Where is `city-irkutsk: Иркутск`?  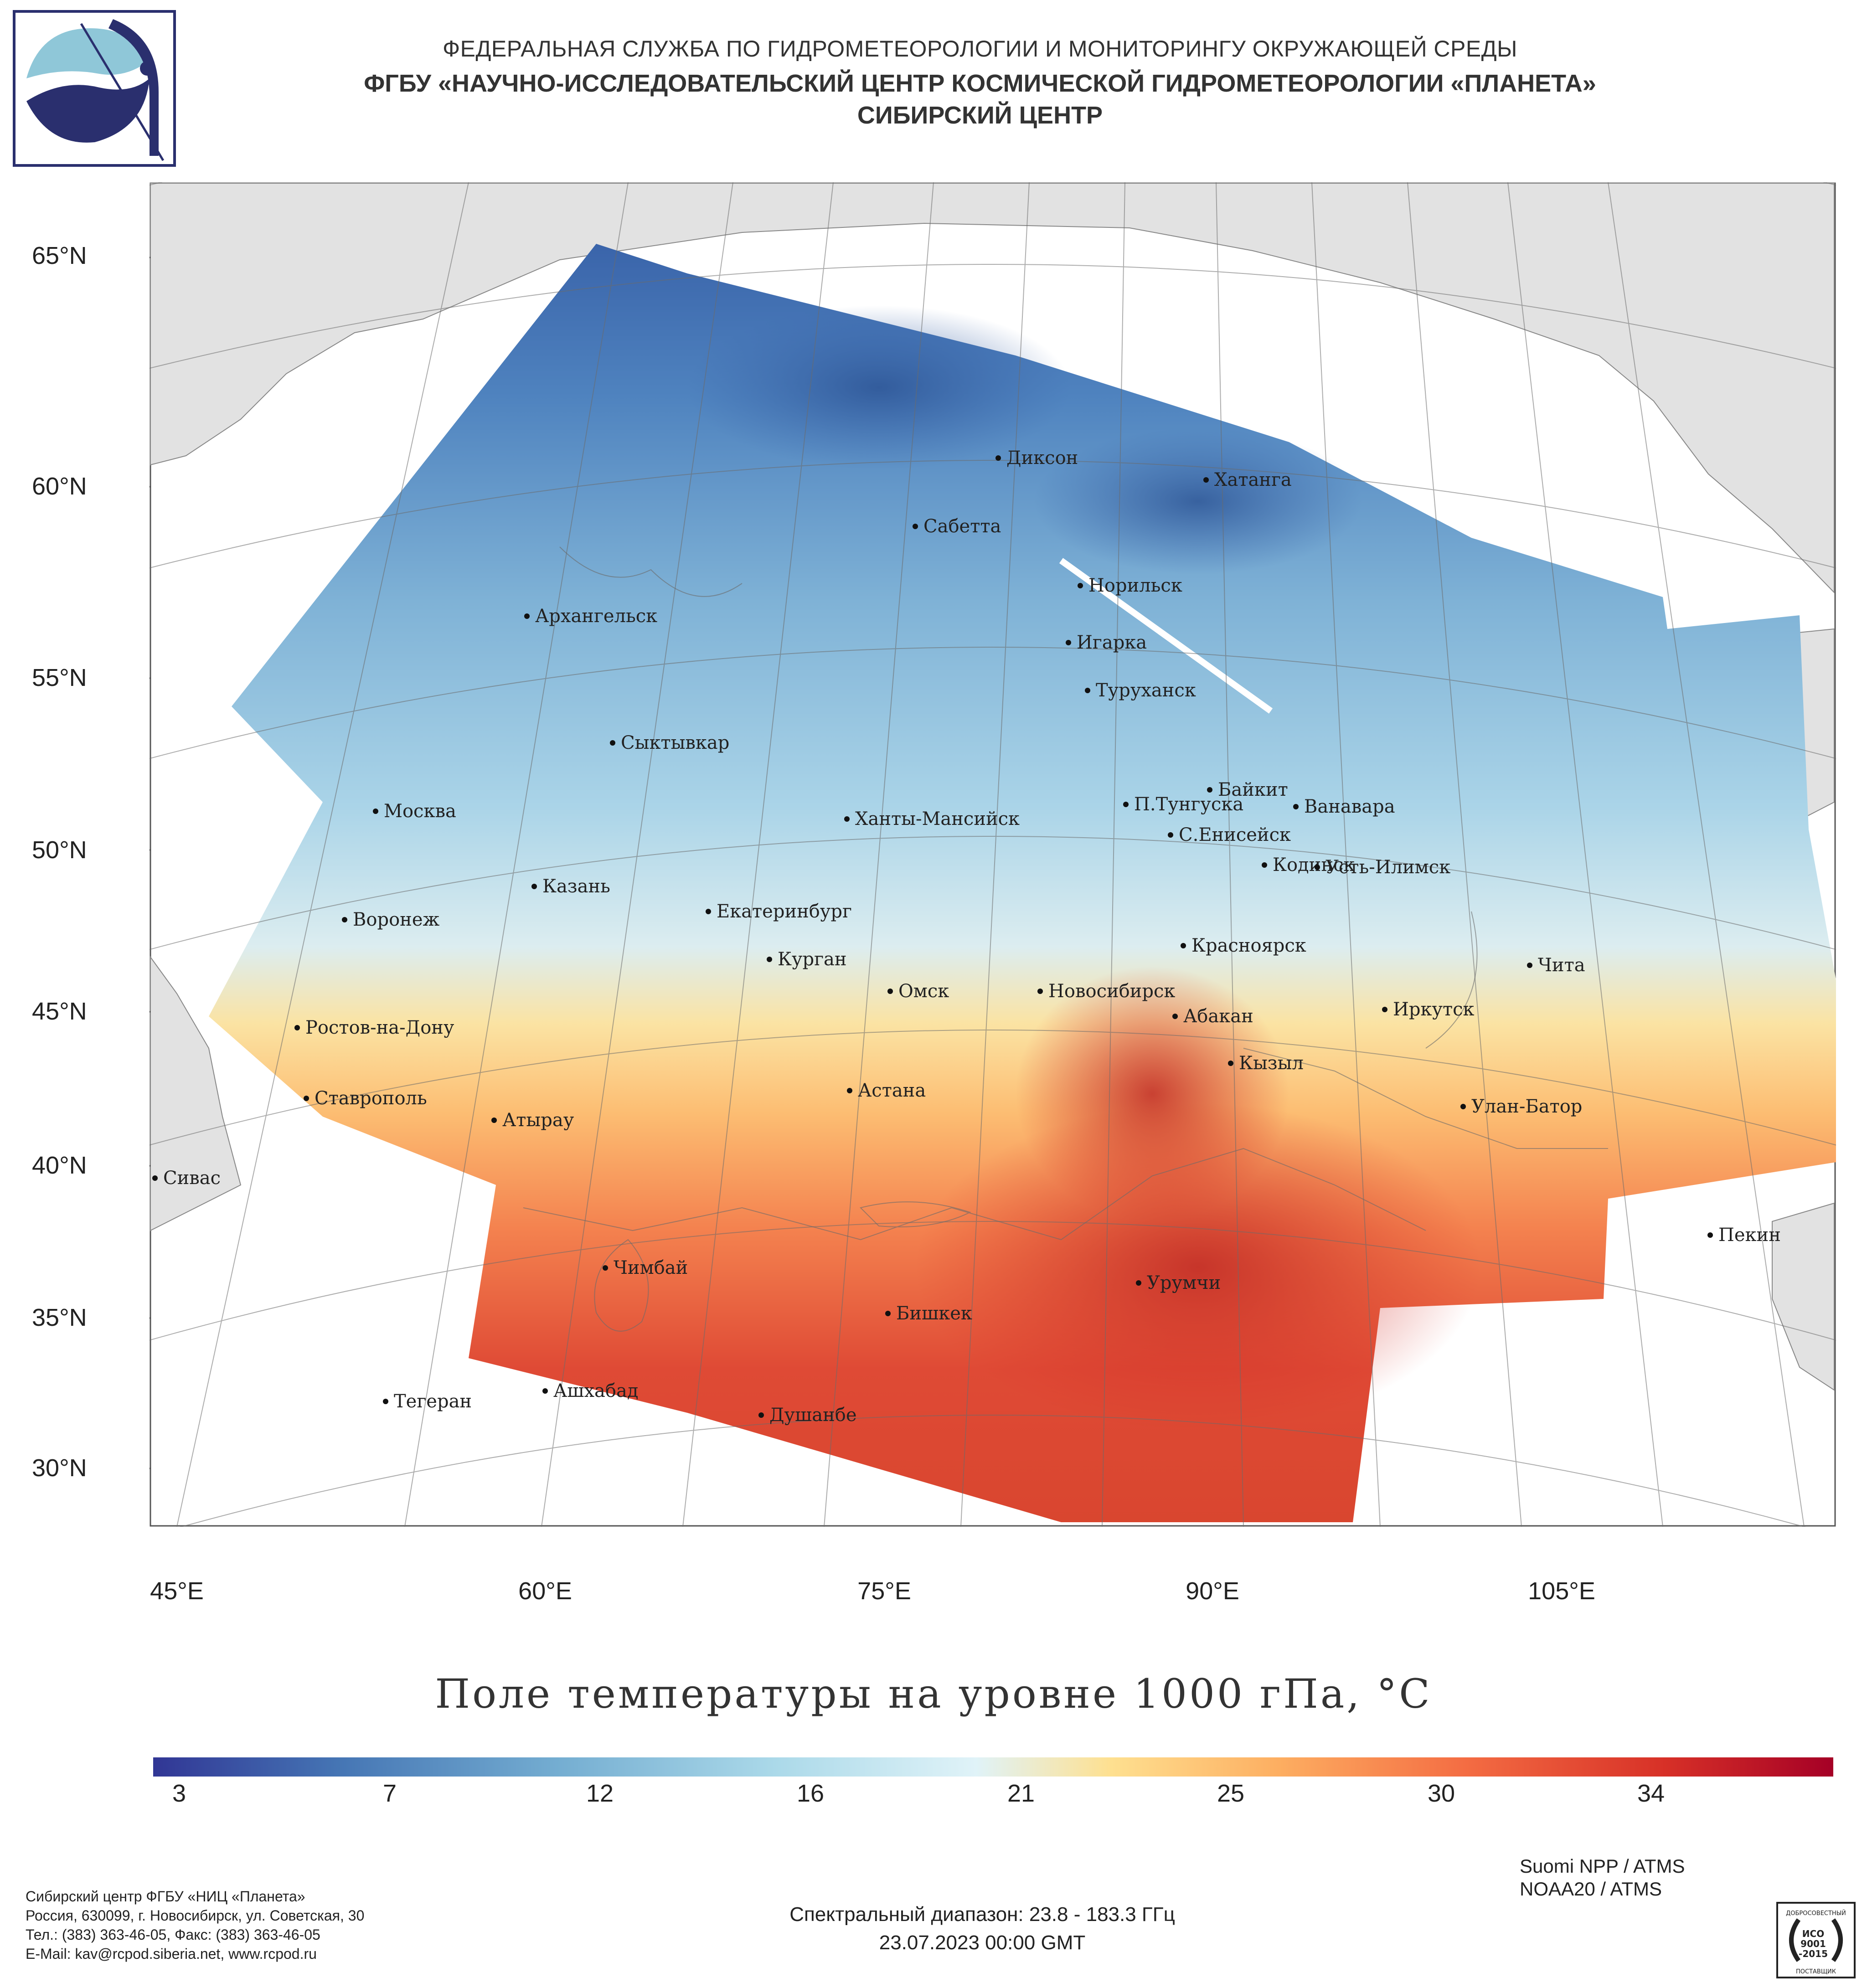
city-irkutsk: Иркутск is located at coordinates (1428, 1009).